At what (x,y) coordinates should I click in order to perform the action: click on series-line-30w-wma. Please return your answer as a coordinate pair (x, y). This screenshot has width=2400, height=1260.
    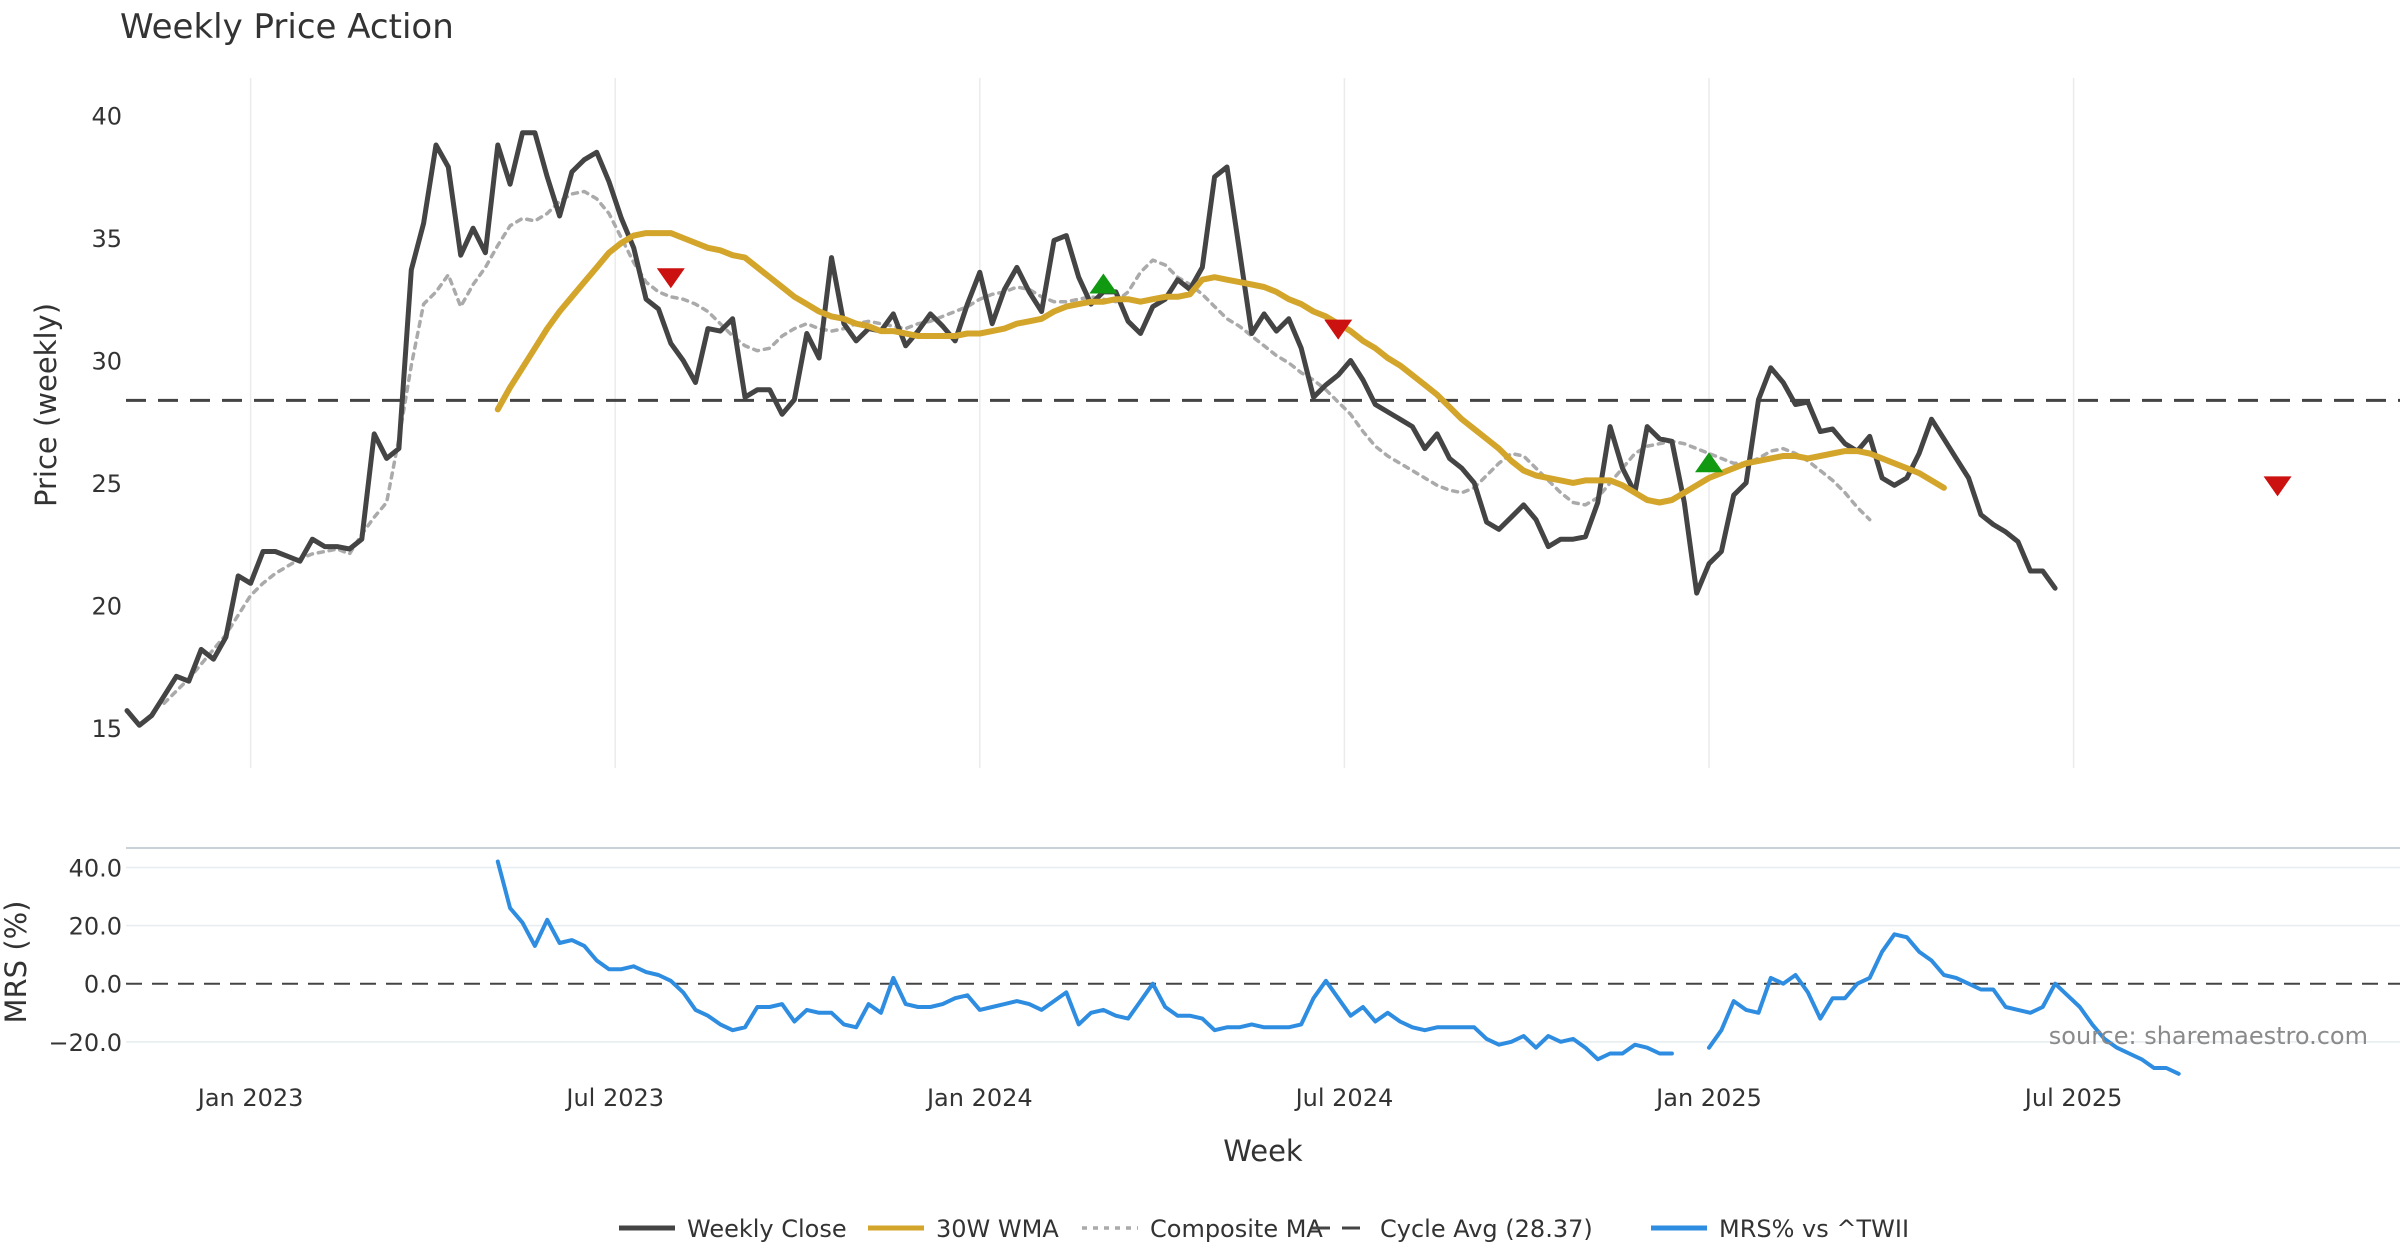
    Looking at the image, I should click on (1220, 368).